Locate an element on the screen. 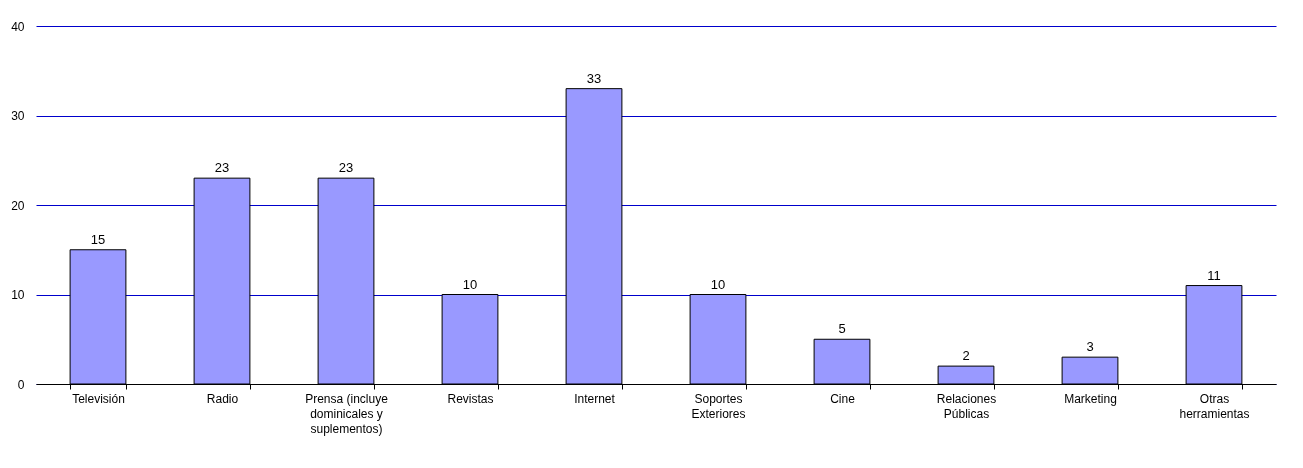 The width and height of the screenshot is (1303, 468). x-tick-label: Prensa (incluye dominicales y suplementos) is located at coordinates (347, 413).